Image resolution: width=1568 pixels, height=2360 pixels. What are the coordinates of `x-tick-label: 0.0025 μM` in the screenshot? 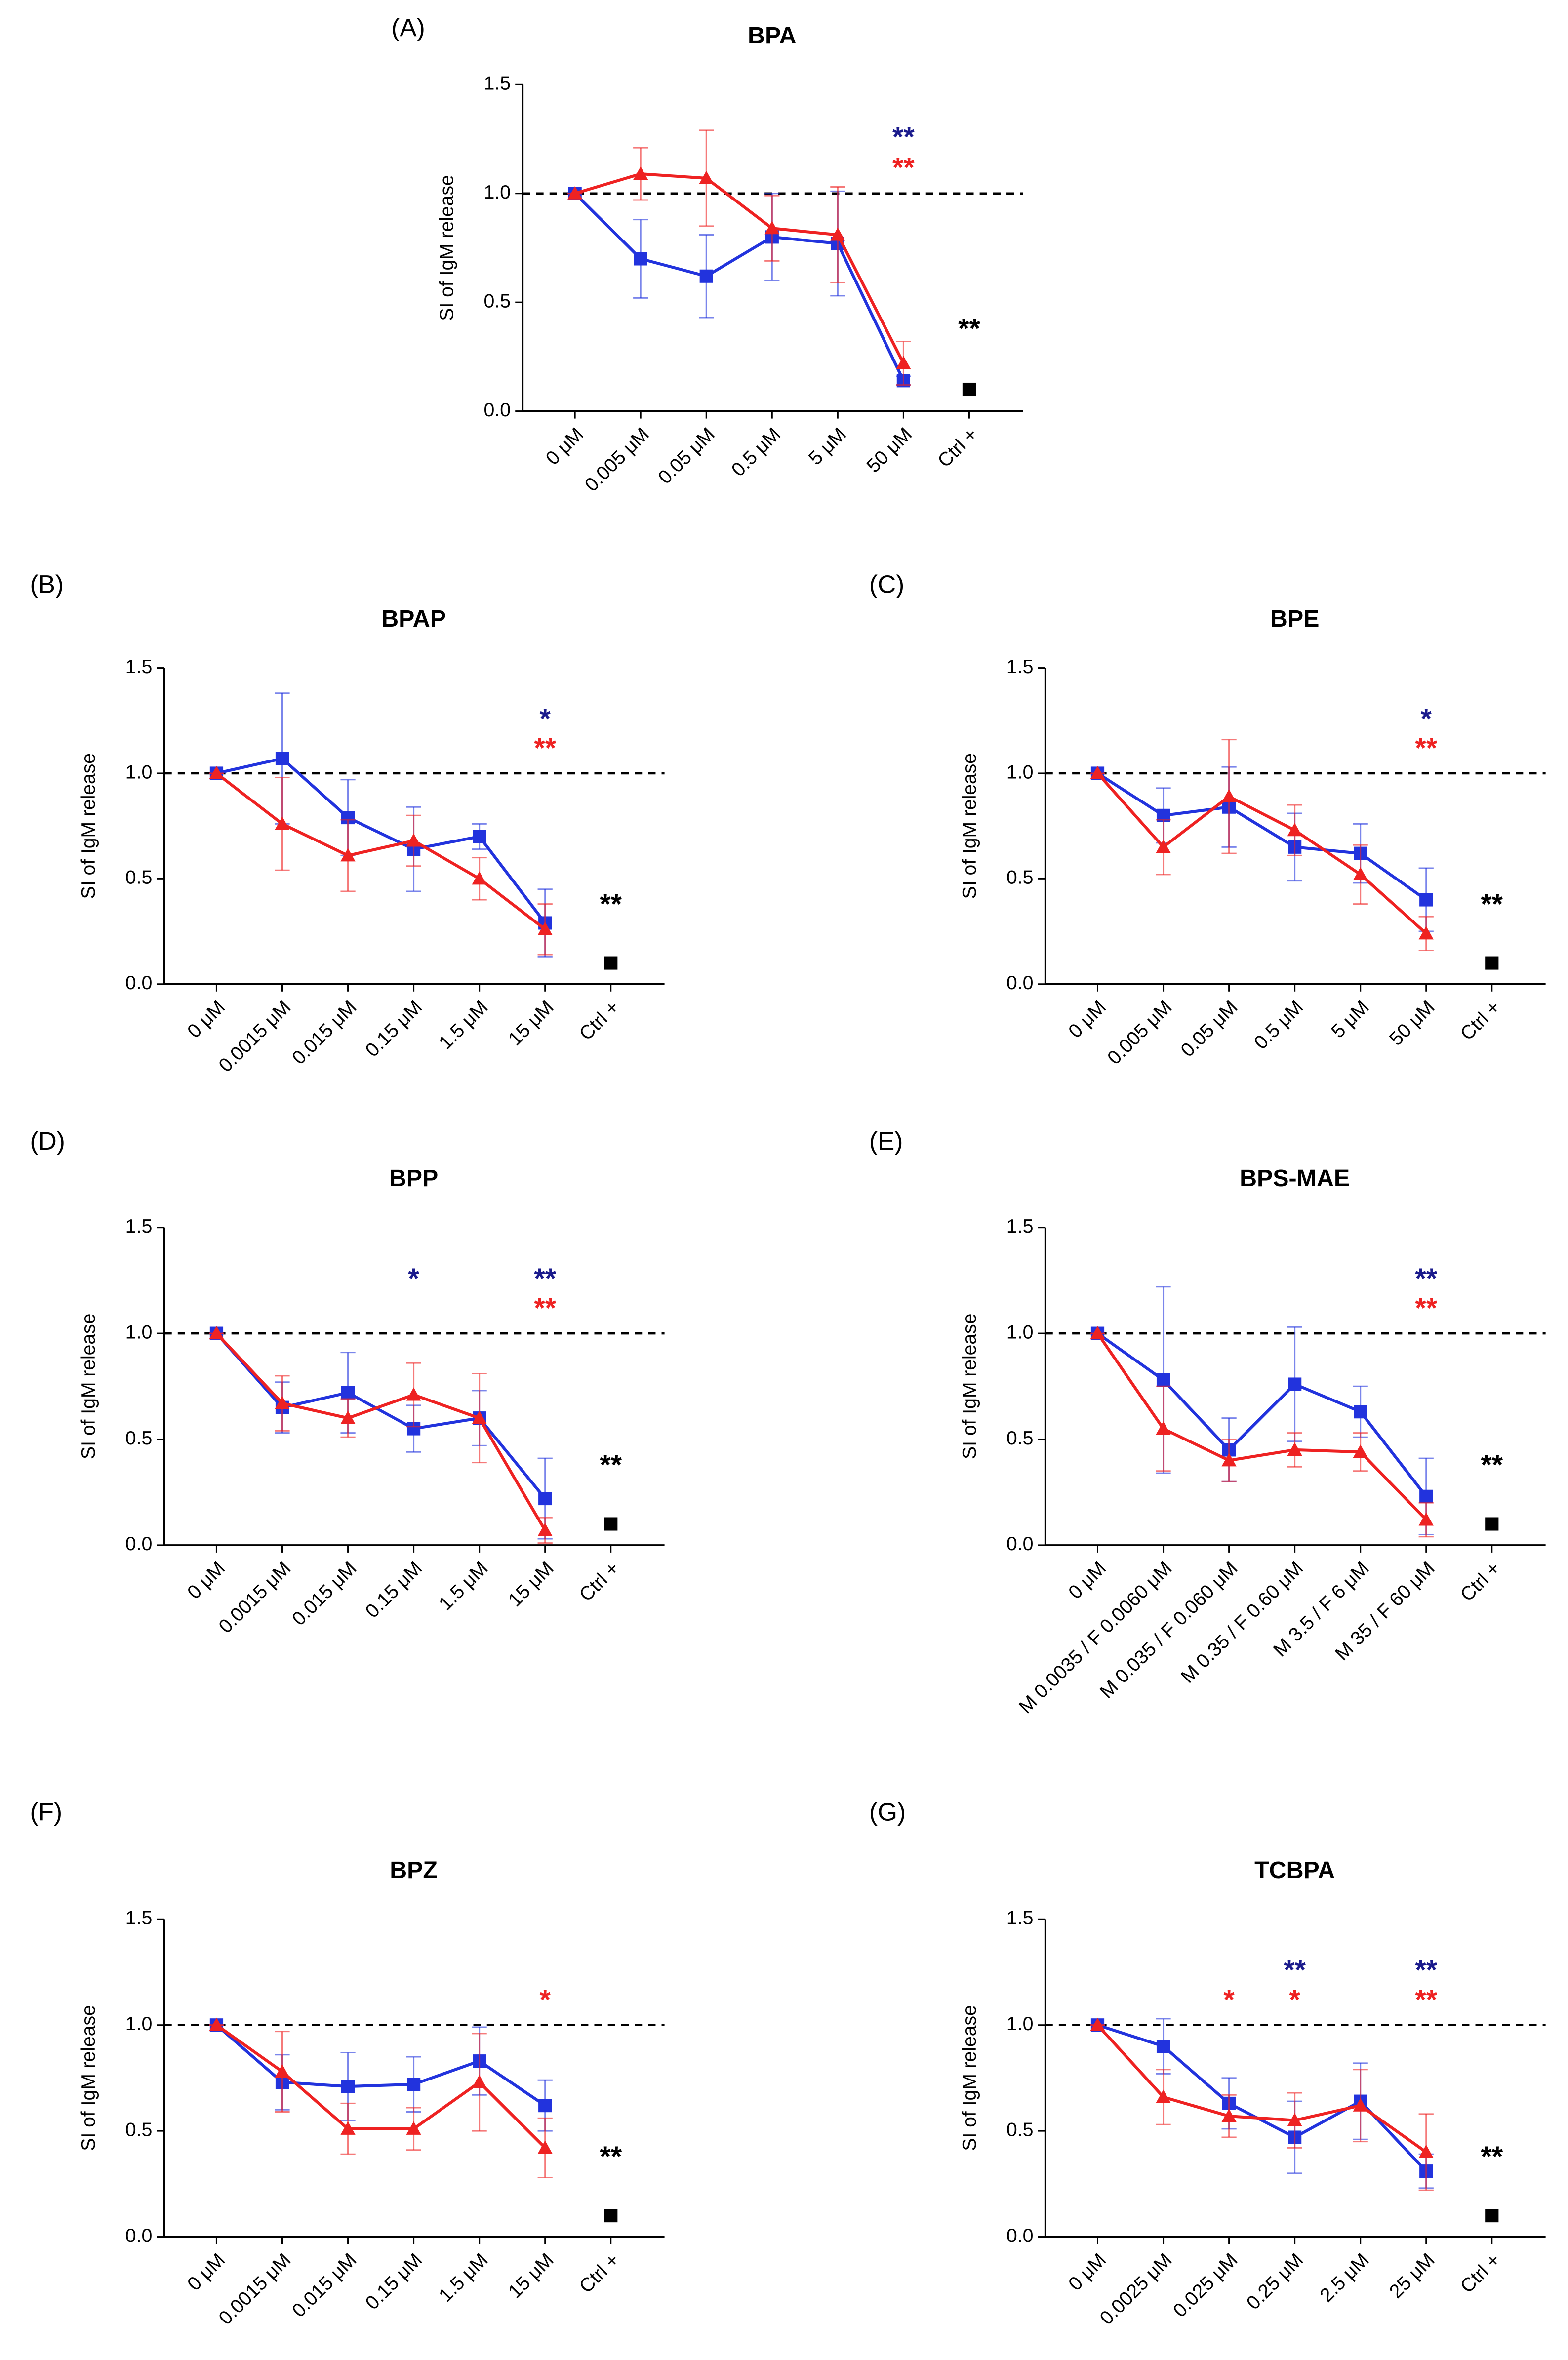 It's located at (1136, 2289).